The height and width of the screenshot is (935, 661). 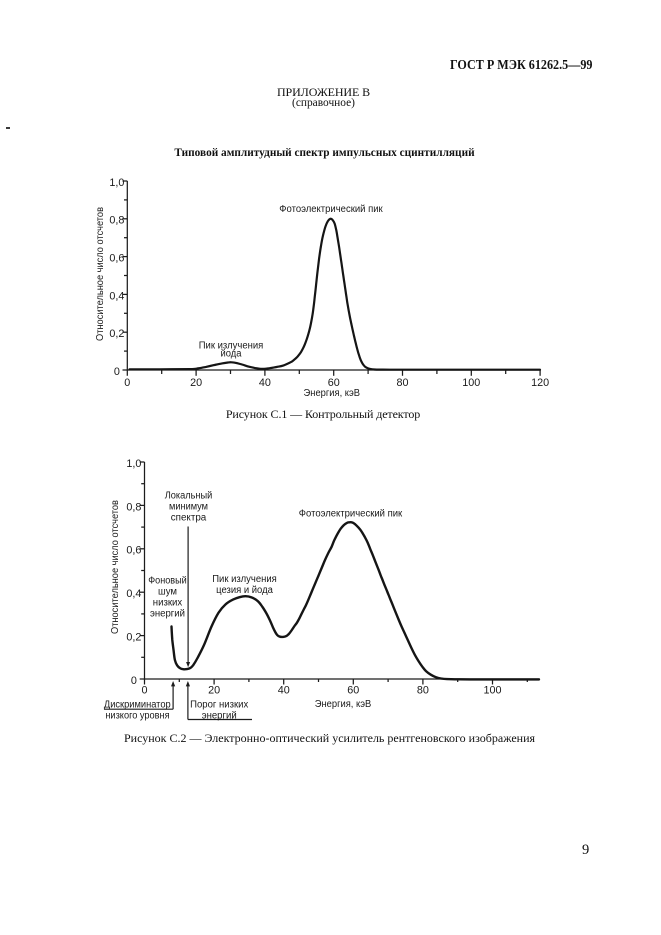 What do you see at coordinates (167, 592) in the screenshot?
I see `svg-text: шум` at bounding box center [167, 592].